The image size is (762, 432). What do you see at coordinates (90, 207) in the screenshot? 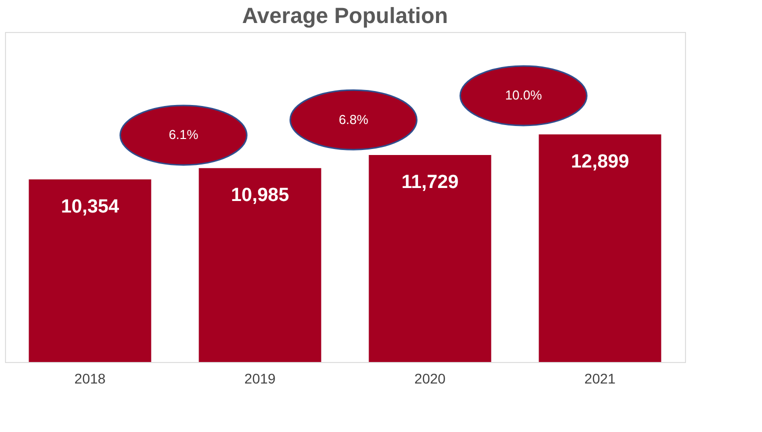
I see `data-label: 10,354` at bounding box center [90, 207].